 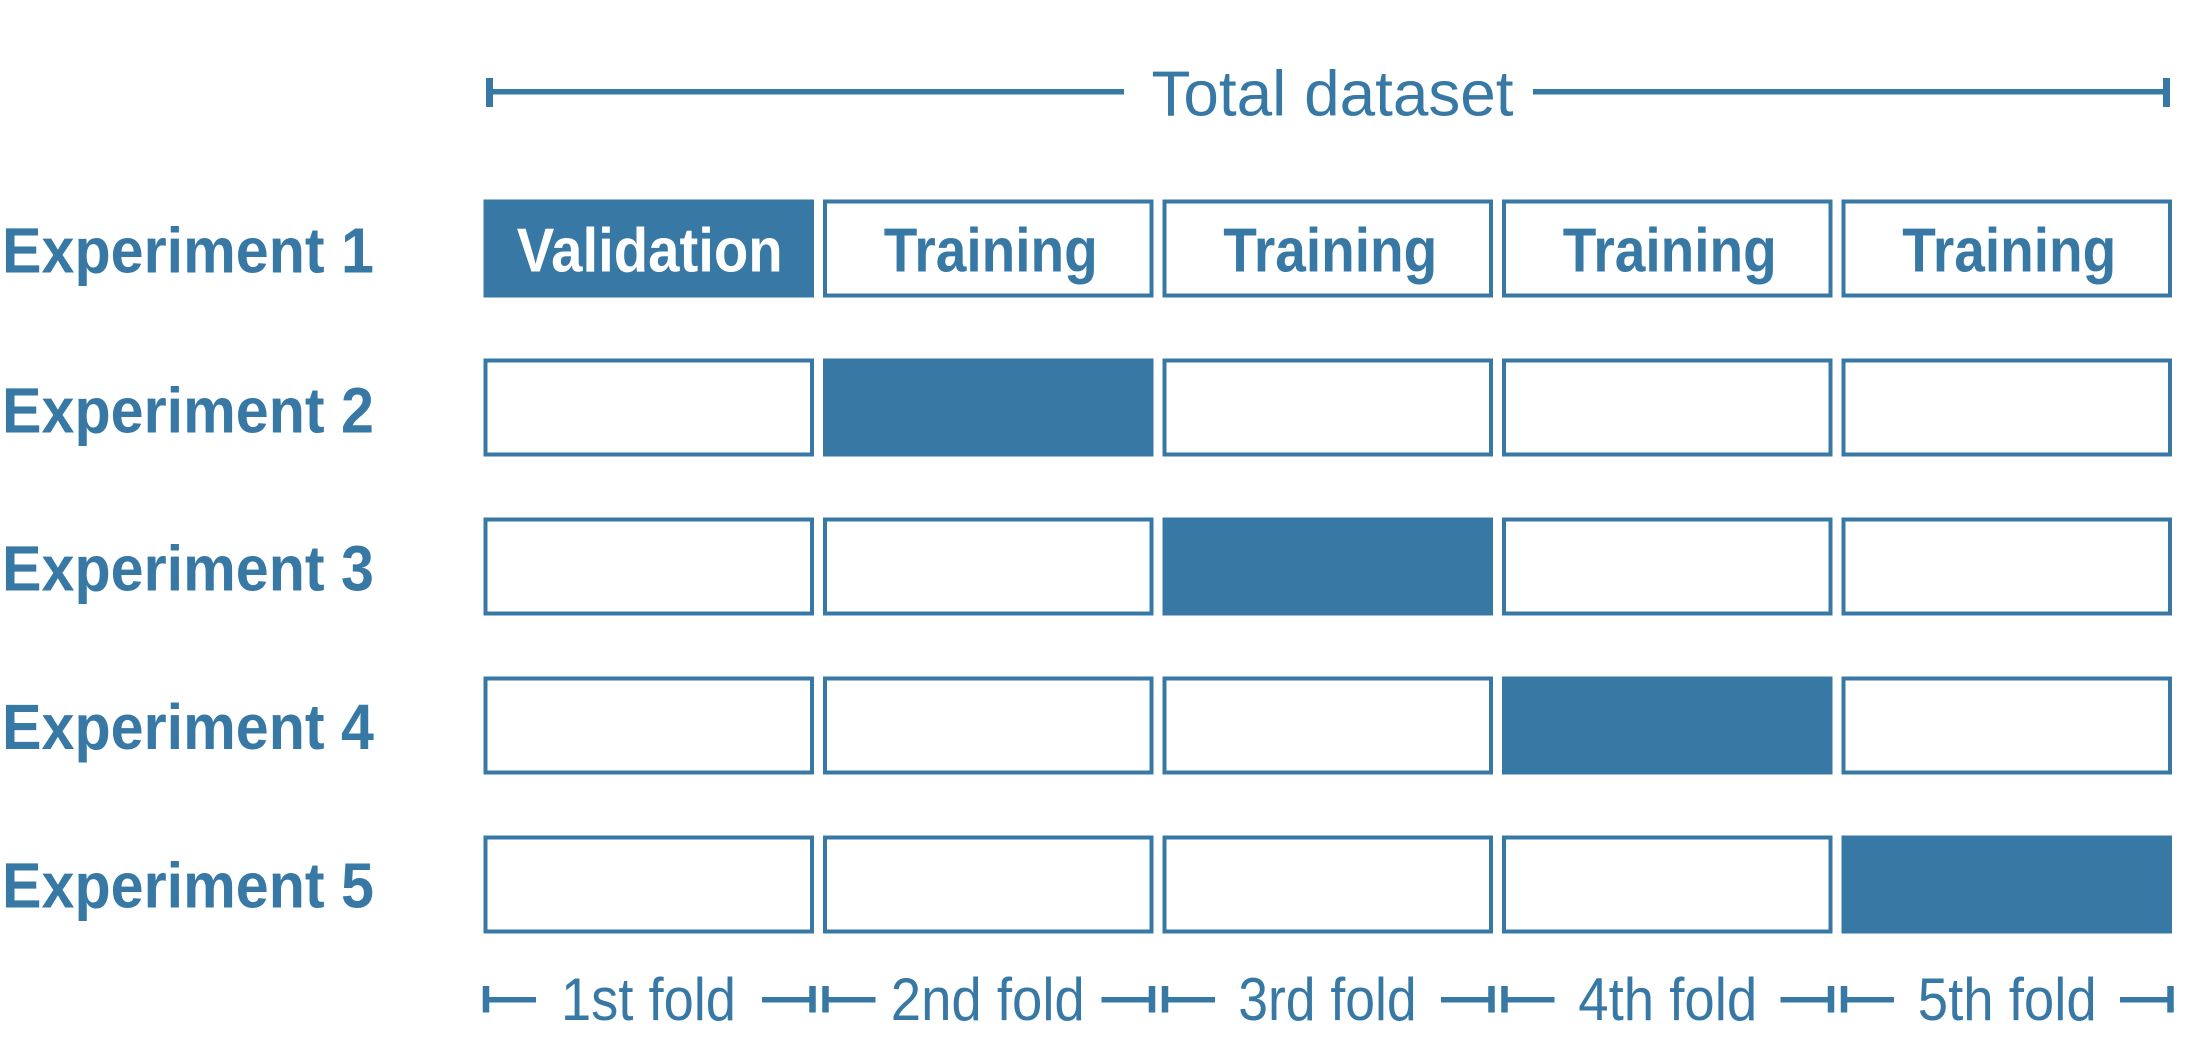 What do you see at coordinates (188, 886) in the screenshot?
I see `svg-text: Experiment 5` at bounding box center [188, 886].